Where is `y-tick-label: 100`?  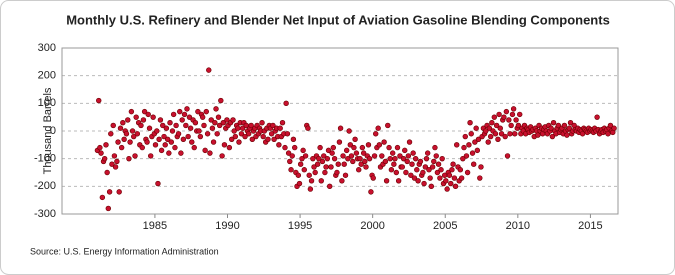
y-tick-label: 100 is located at coordinates (47, 103).